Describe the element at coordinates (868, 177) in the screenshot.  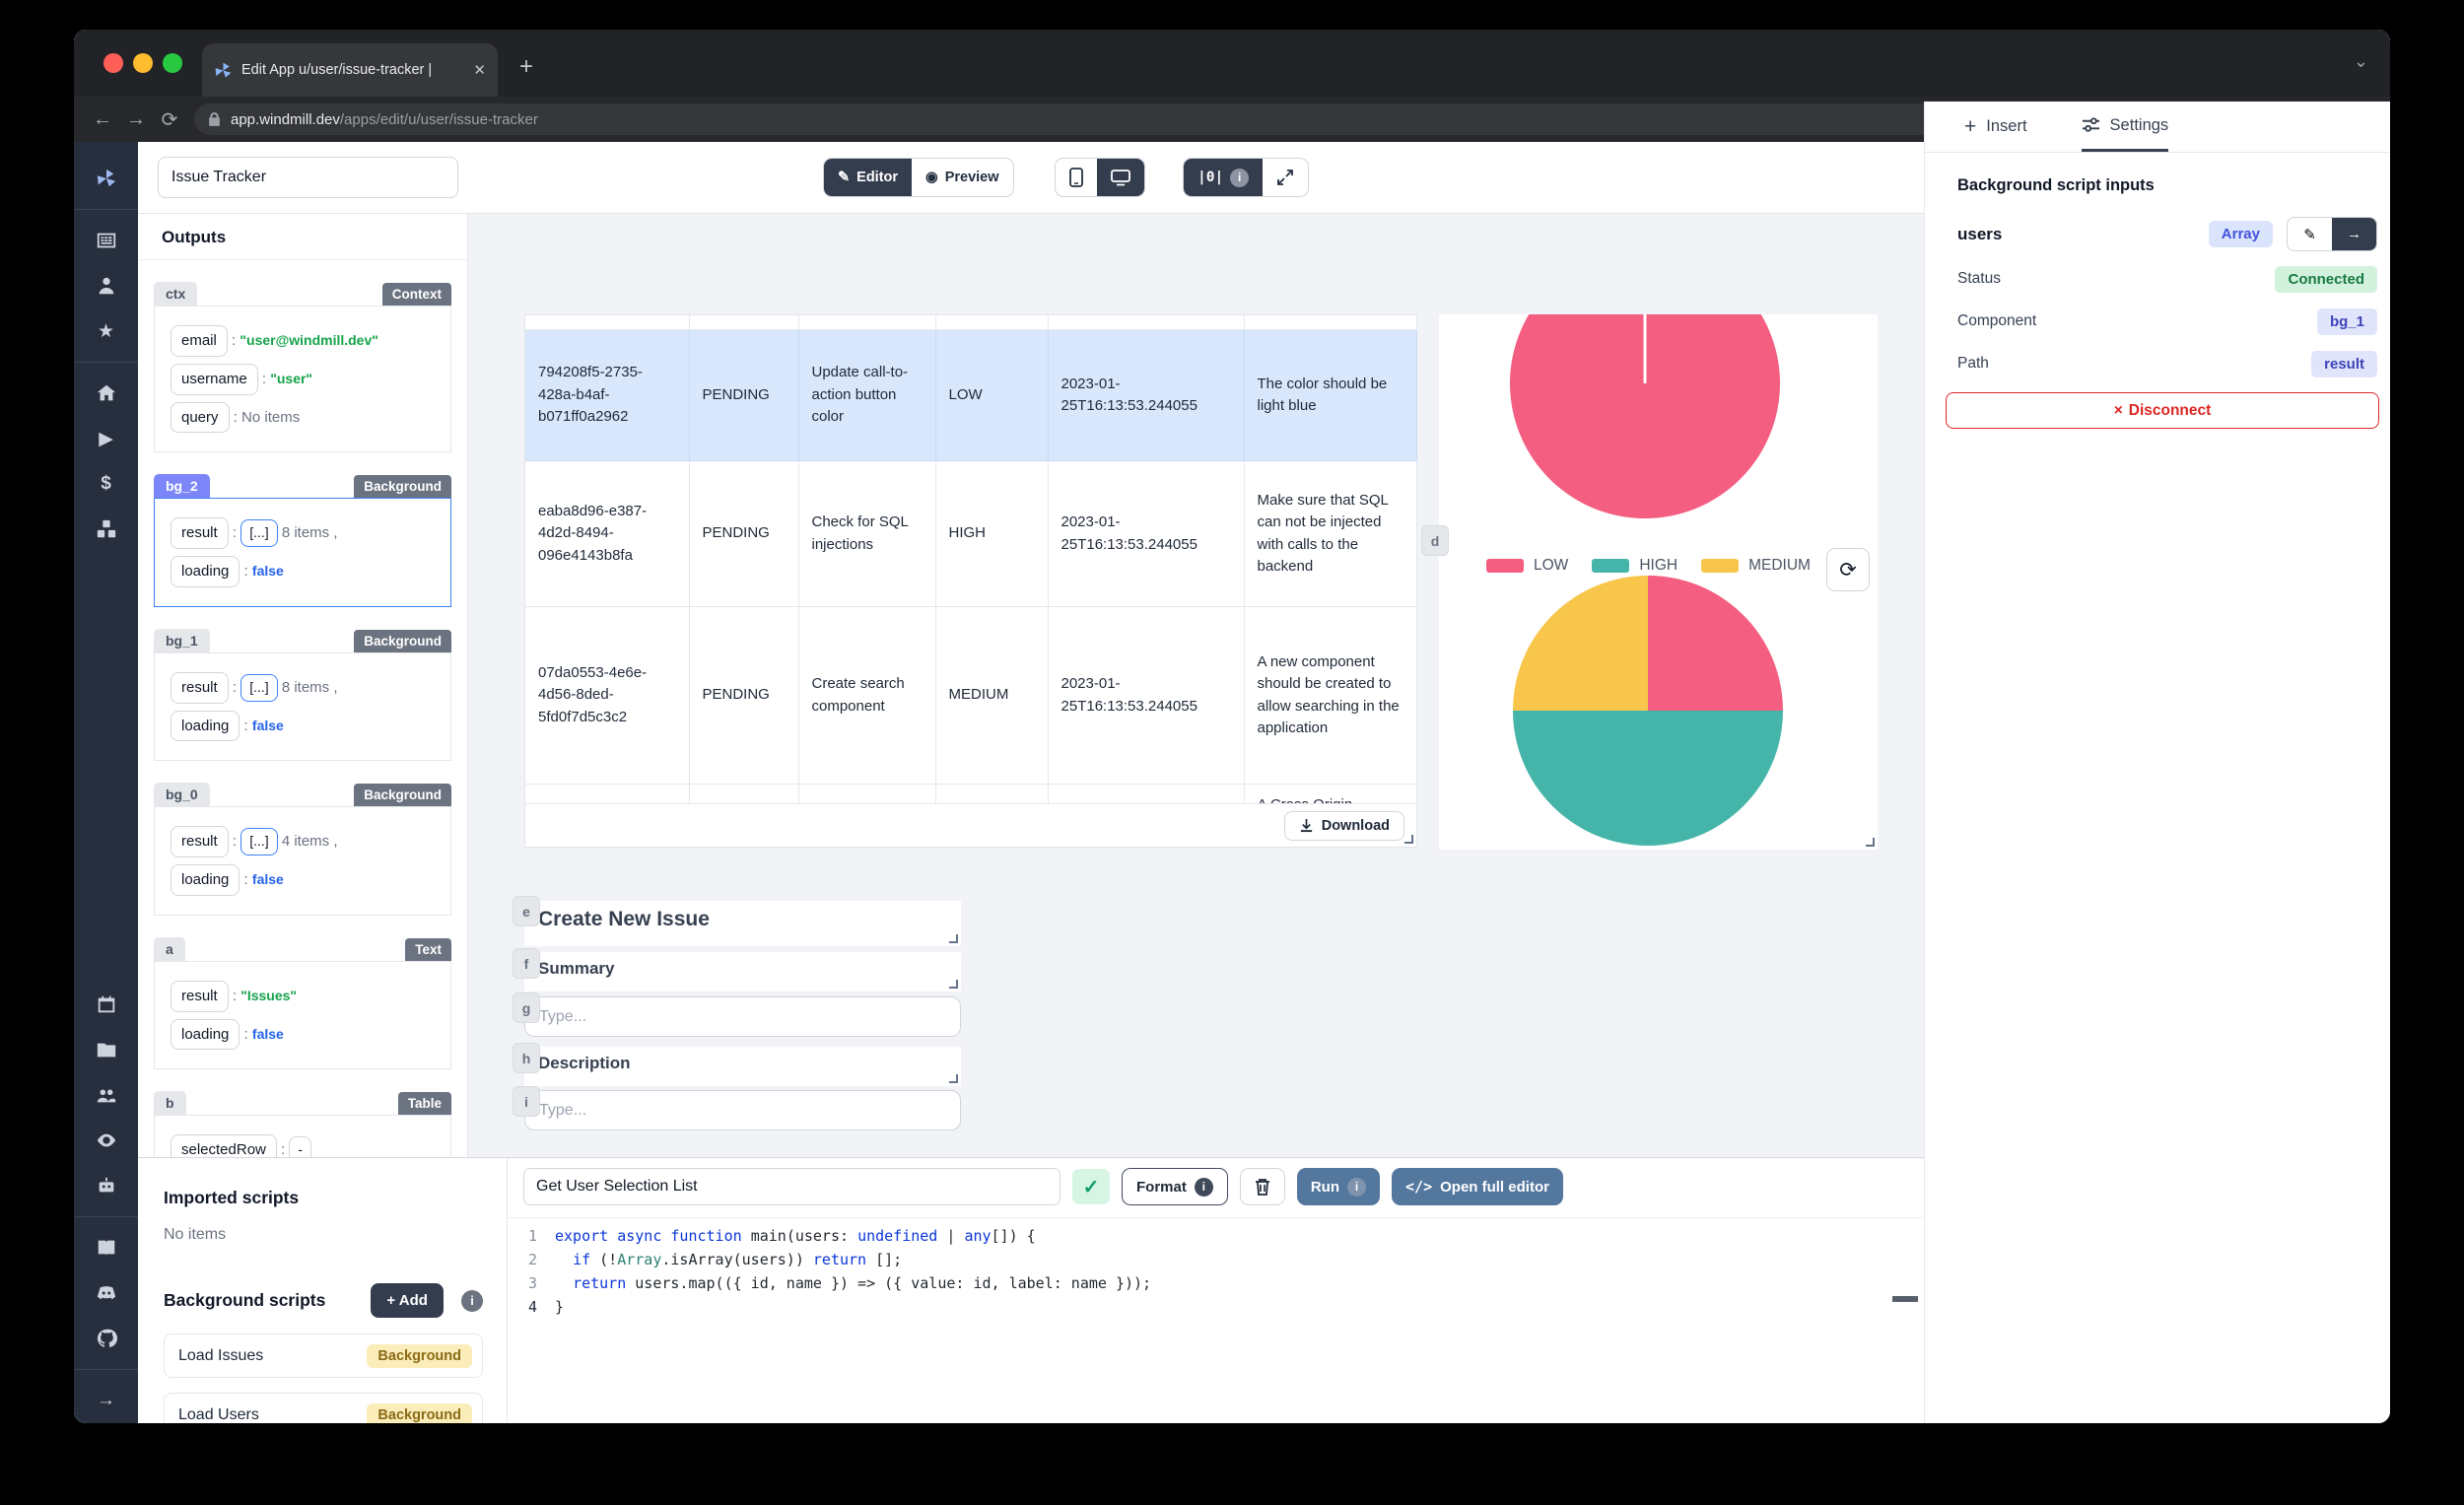
I see `editor-mode-button: ✎ Editor` at that location.